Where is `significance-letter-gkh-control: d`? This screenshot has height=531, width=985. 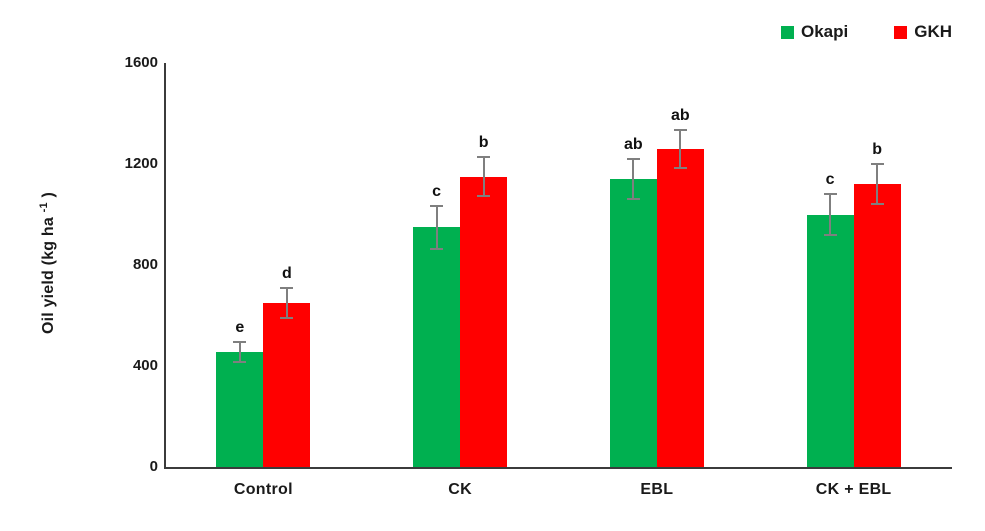
significance-letter-gkh-control: d is located at coordinates (286, 274).